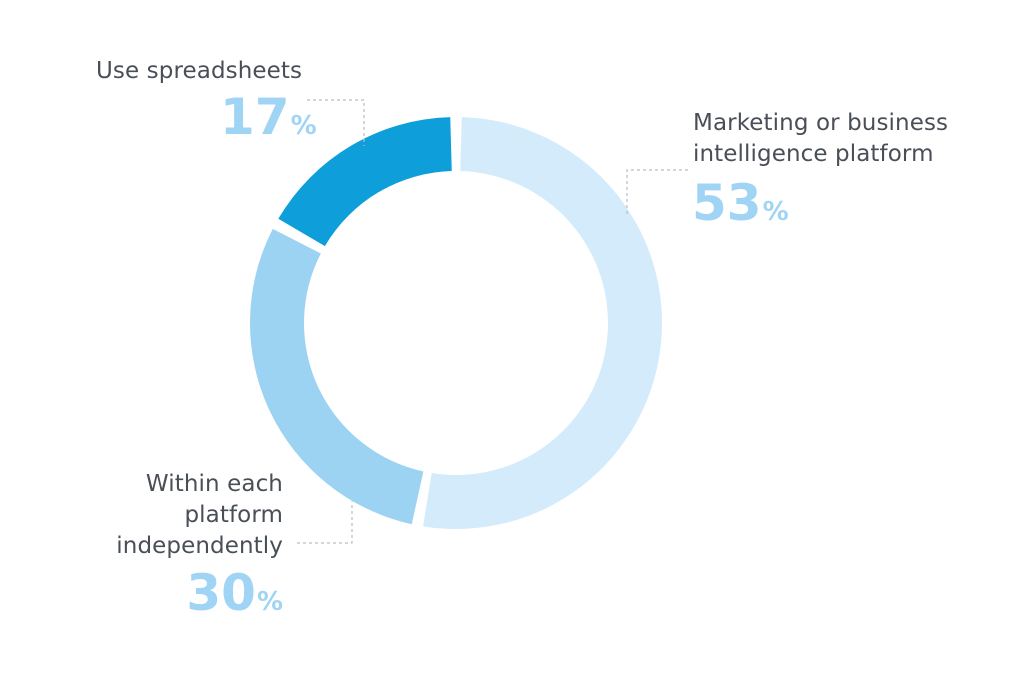 Image resolution: width=1024 pixels, height=680 pixels. What do you see at coordinates (325, 522) in the screenshot?
I see `leader-line-within` at bounding box center [325, 522].